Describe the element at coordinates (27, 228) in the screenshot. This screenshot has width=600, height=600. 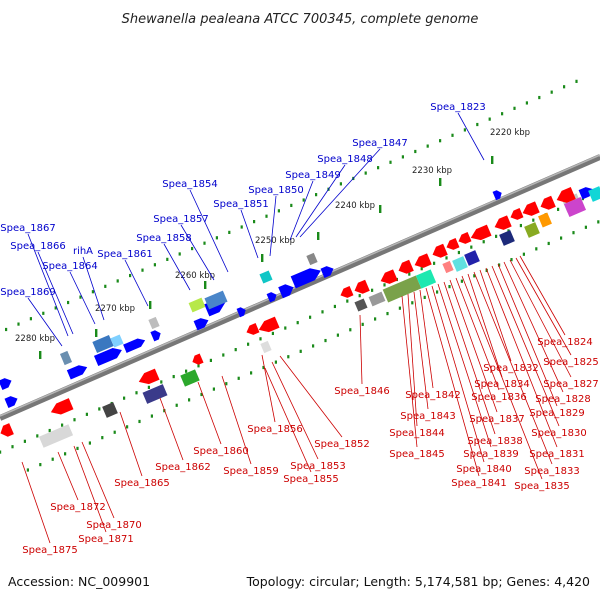
I see `forward-gene-label: Spea_1867` at that location.